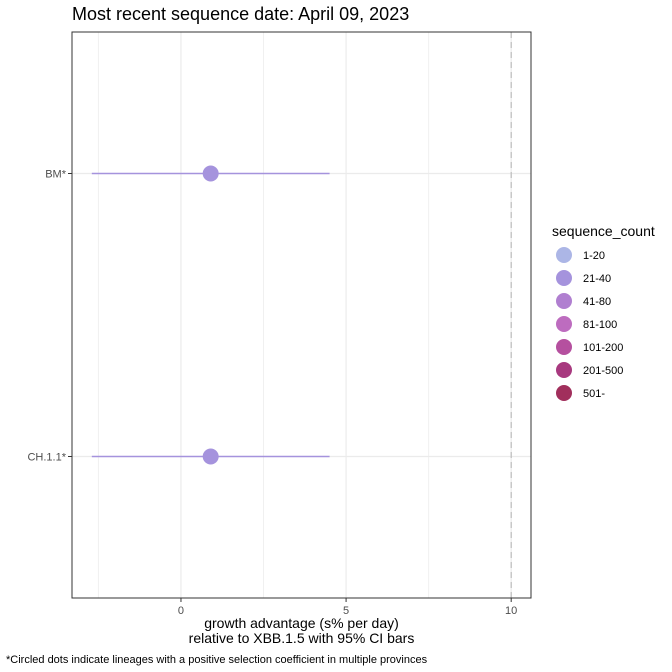 This screenshot has height=672, width=672. I want to click on legend-title: sequence_count, so click(603, 231).